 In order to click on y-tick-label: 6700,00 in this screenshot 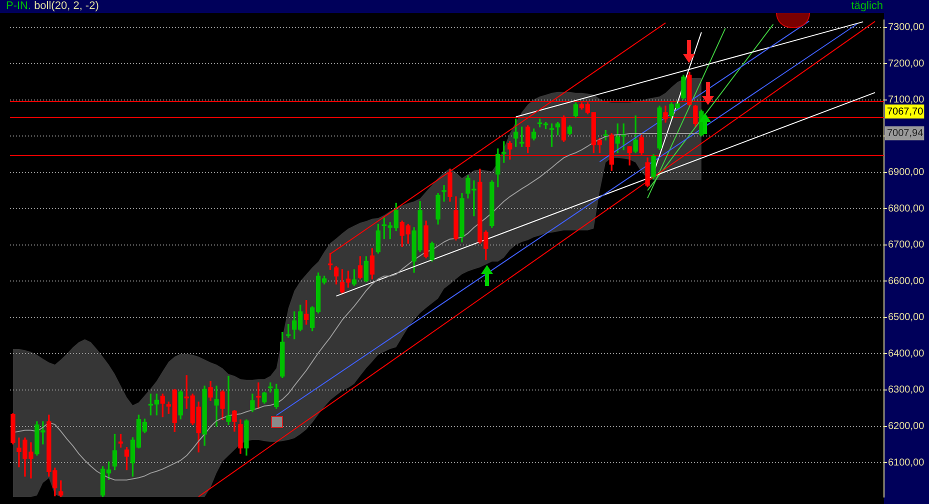, I will do `click(906, 245)`.